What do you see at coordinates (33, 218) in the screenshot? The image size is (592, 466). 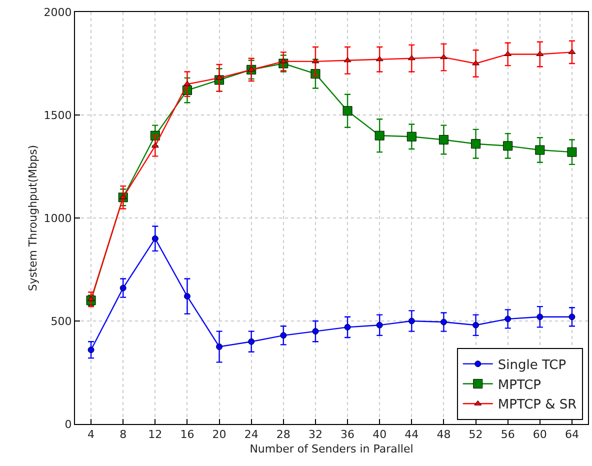 I see `y-axis-title: System Throughput(Mbps)` at bounding box center [33, 218].